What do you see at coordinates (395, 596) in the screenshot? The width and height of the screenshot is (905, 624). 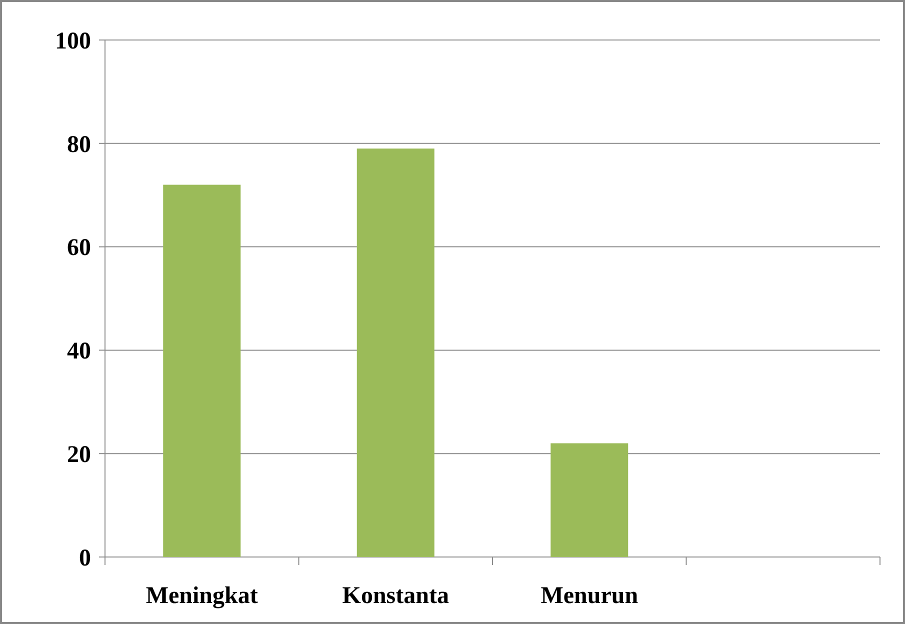 I see `x-tick-label: Konstanta` at bounding box center [395, 596].